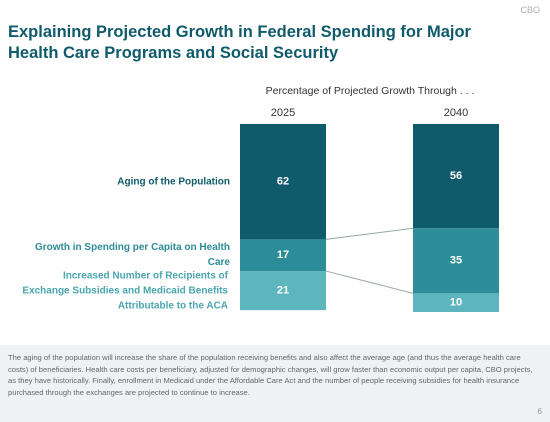  What do you see at coordinates (173, 182) in the screenshot?
I see `legend-label: Aging of the Population` at bounding box center [173, 182].